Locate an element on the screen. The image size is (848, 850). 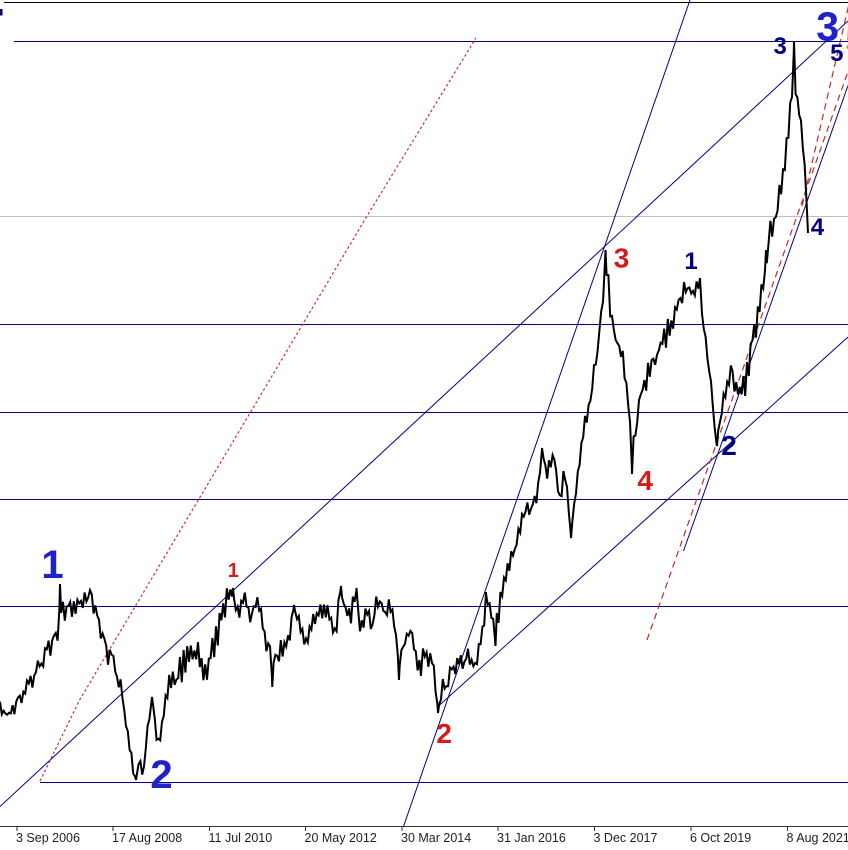
svg-text: 11 Jul 2010 is located at coordinates (241, 838).